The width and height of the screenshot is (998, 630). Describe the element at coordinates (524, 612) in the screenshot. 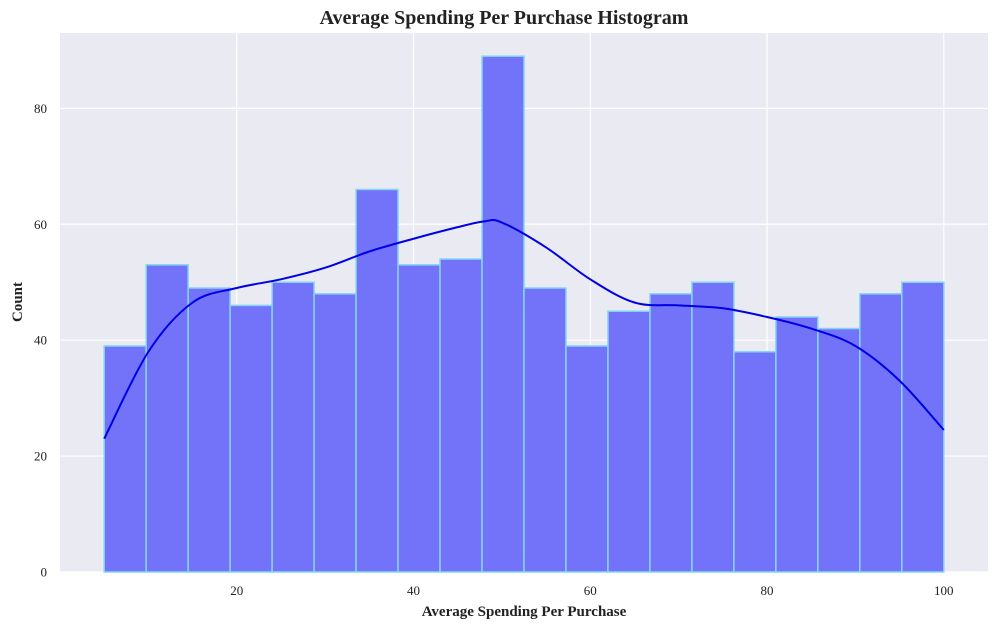

I see `x-axis-label: Average Spending Per Purchase` at that location.